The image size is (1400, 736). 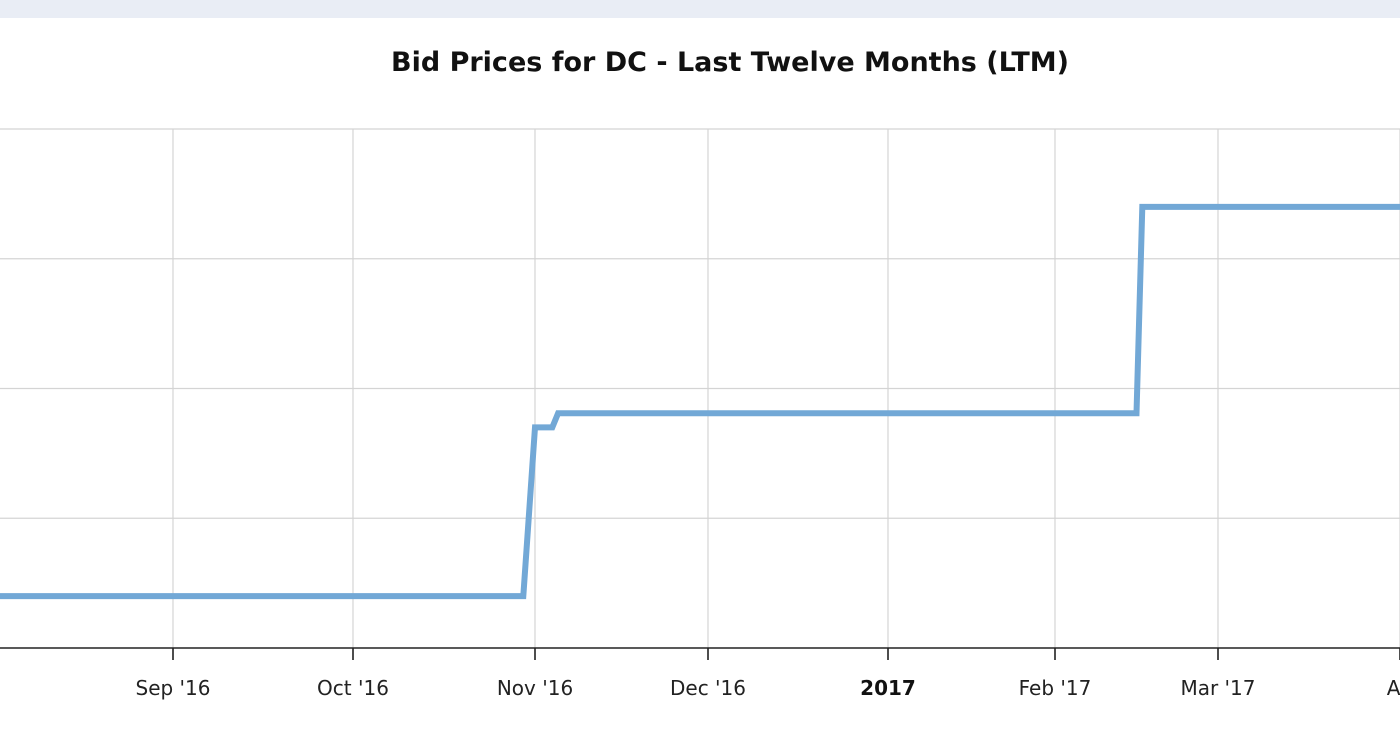 I want to click on x-tick-label: Mar '17, so click(x=1217, y=688).